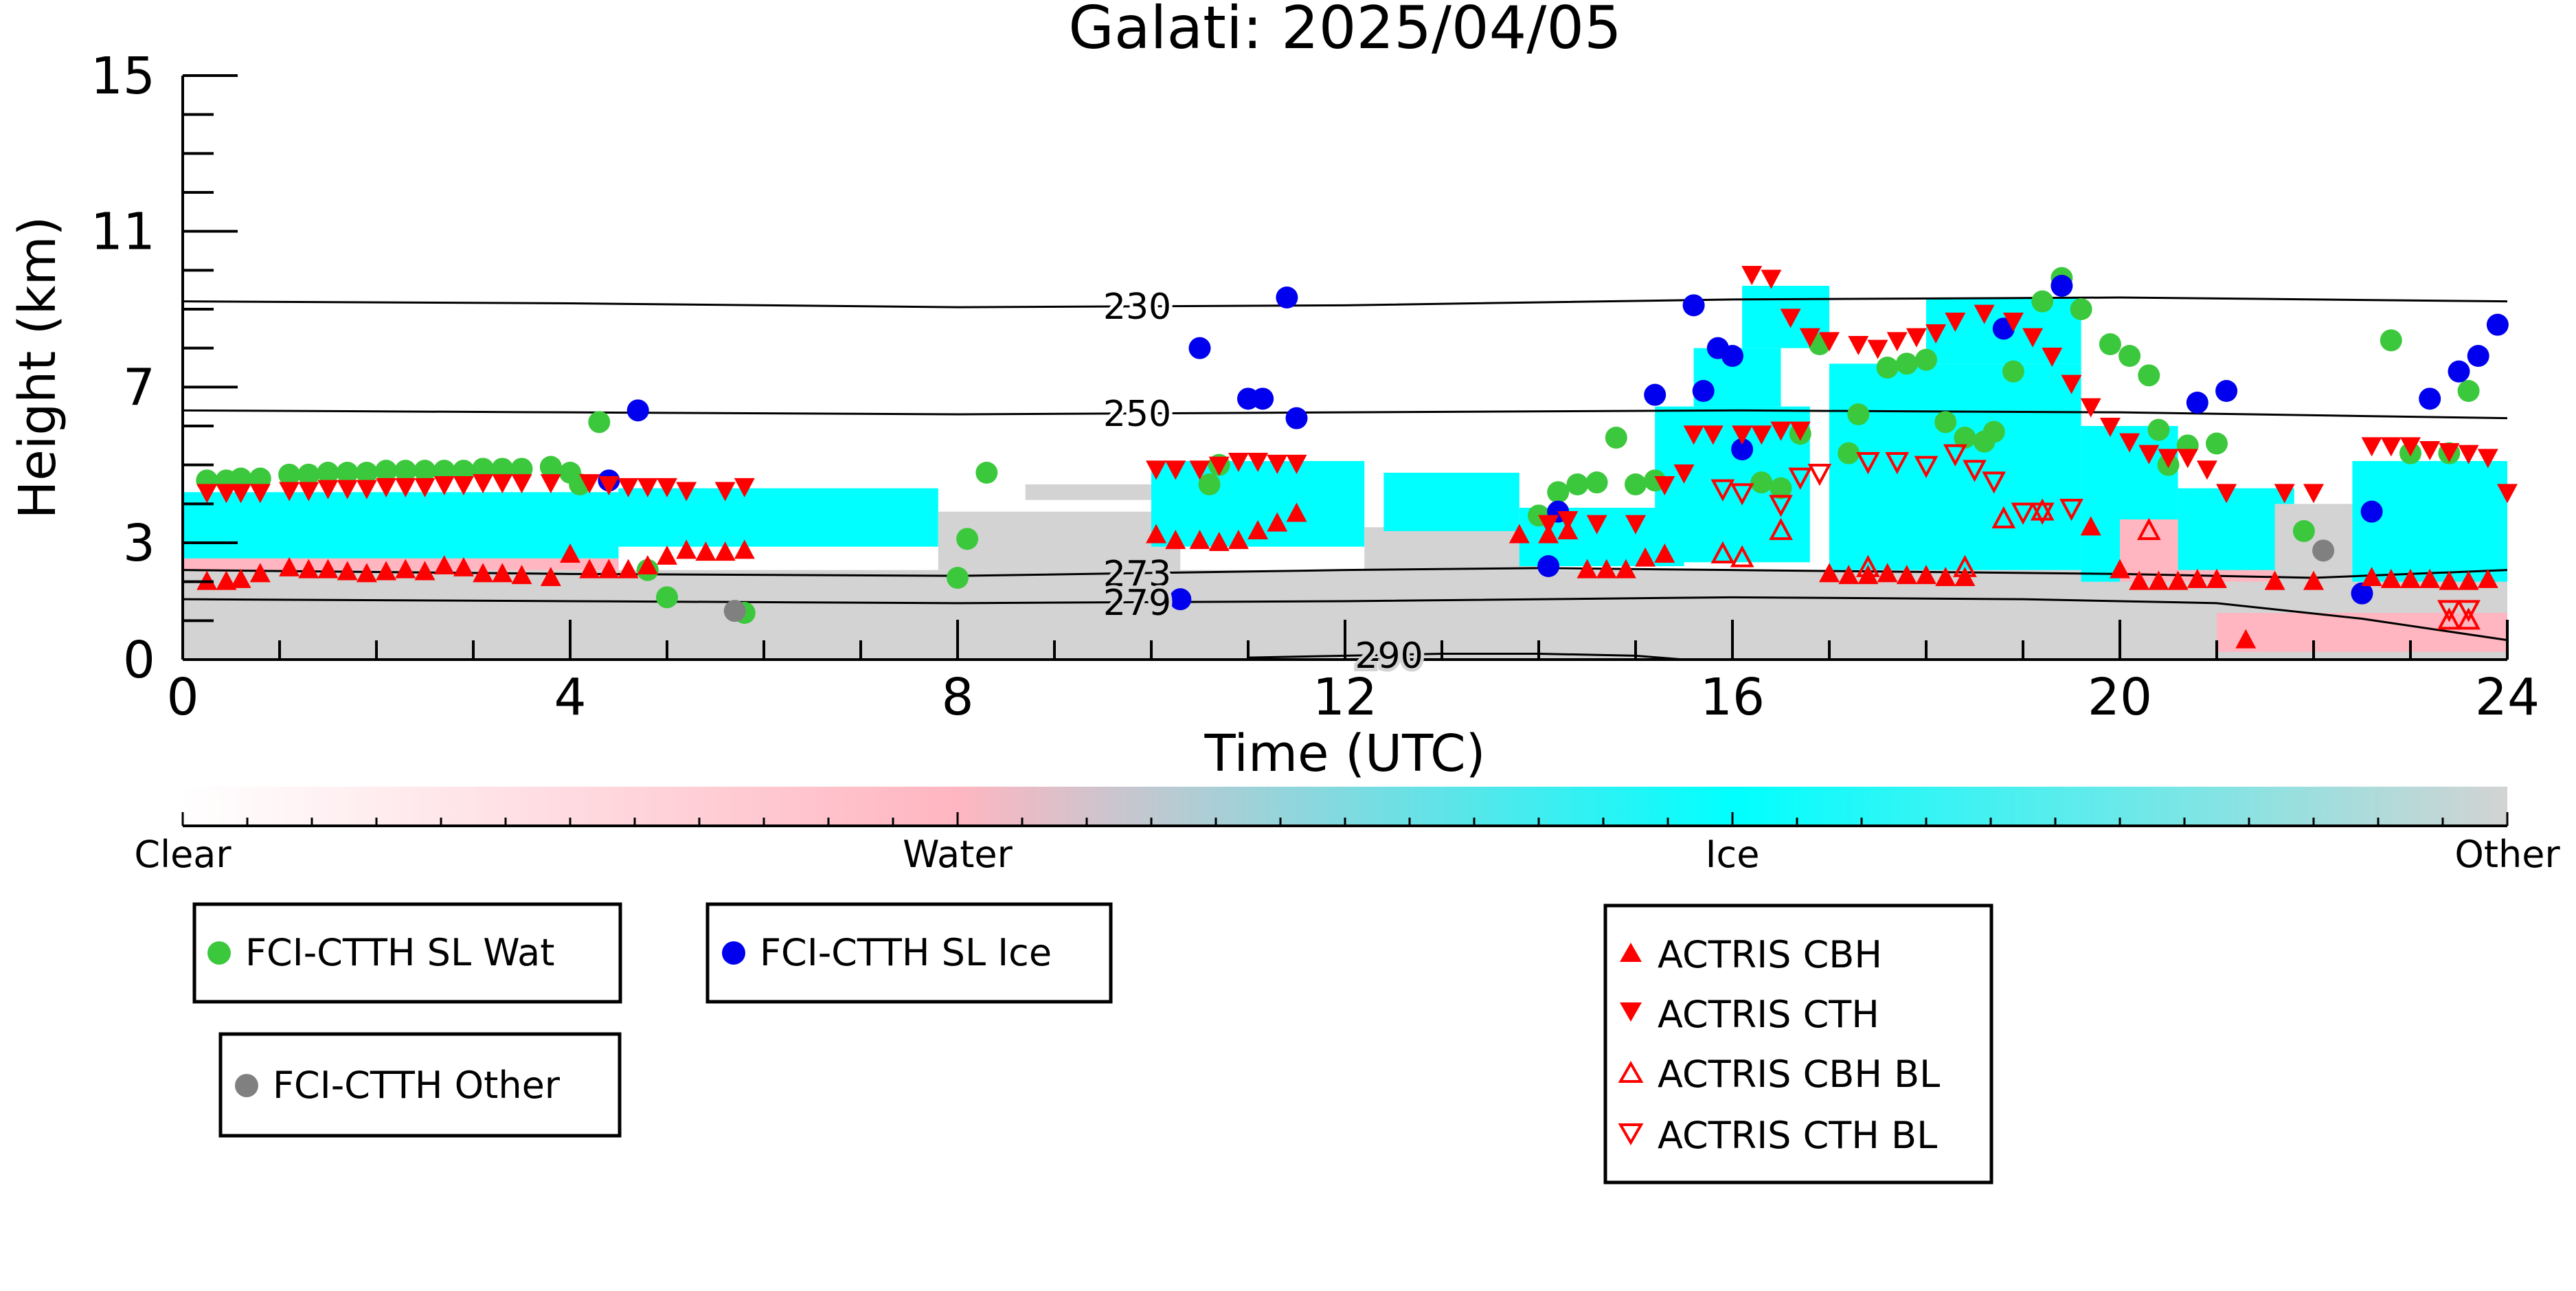 The width and height of the screenshot is (2576, 1291). Describe the element at coordinates (139, 543) in the screenshot. I see `y-tick-label: 3` at that location.